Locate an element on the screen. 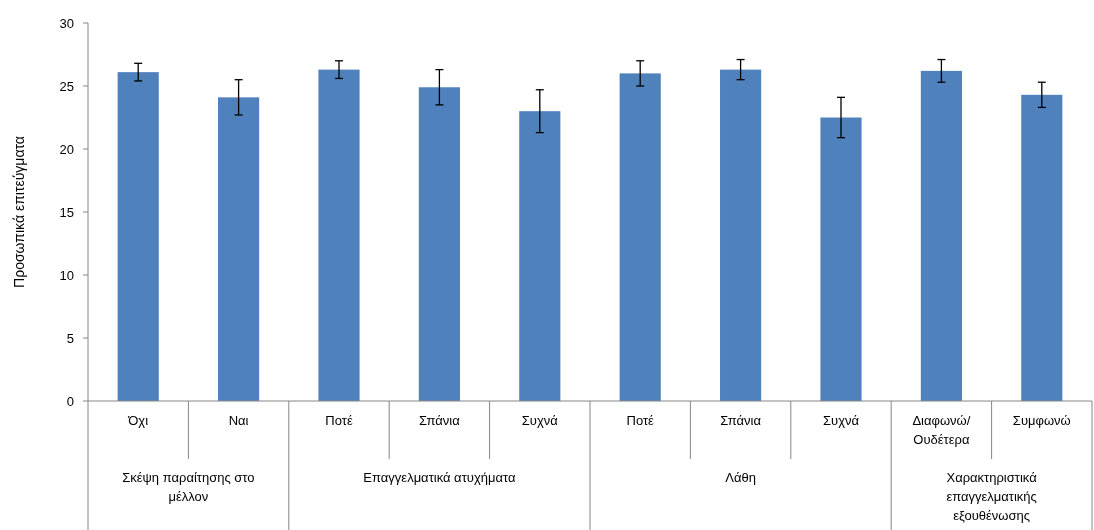 The width and height of the screenshot is (1094, 530). y-tick-label: 30 is located at coordinates (66, 23).